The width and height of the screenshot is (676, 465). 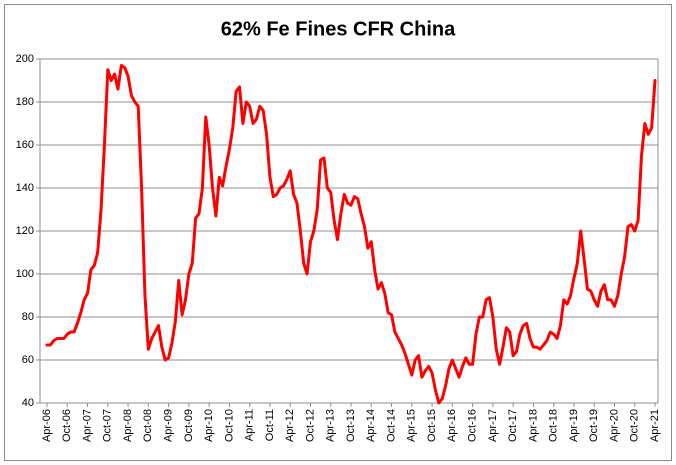 I want to click on x-tick-label: Oct-16, so click(x=473, y=425).